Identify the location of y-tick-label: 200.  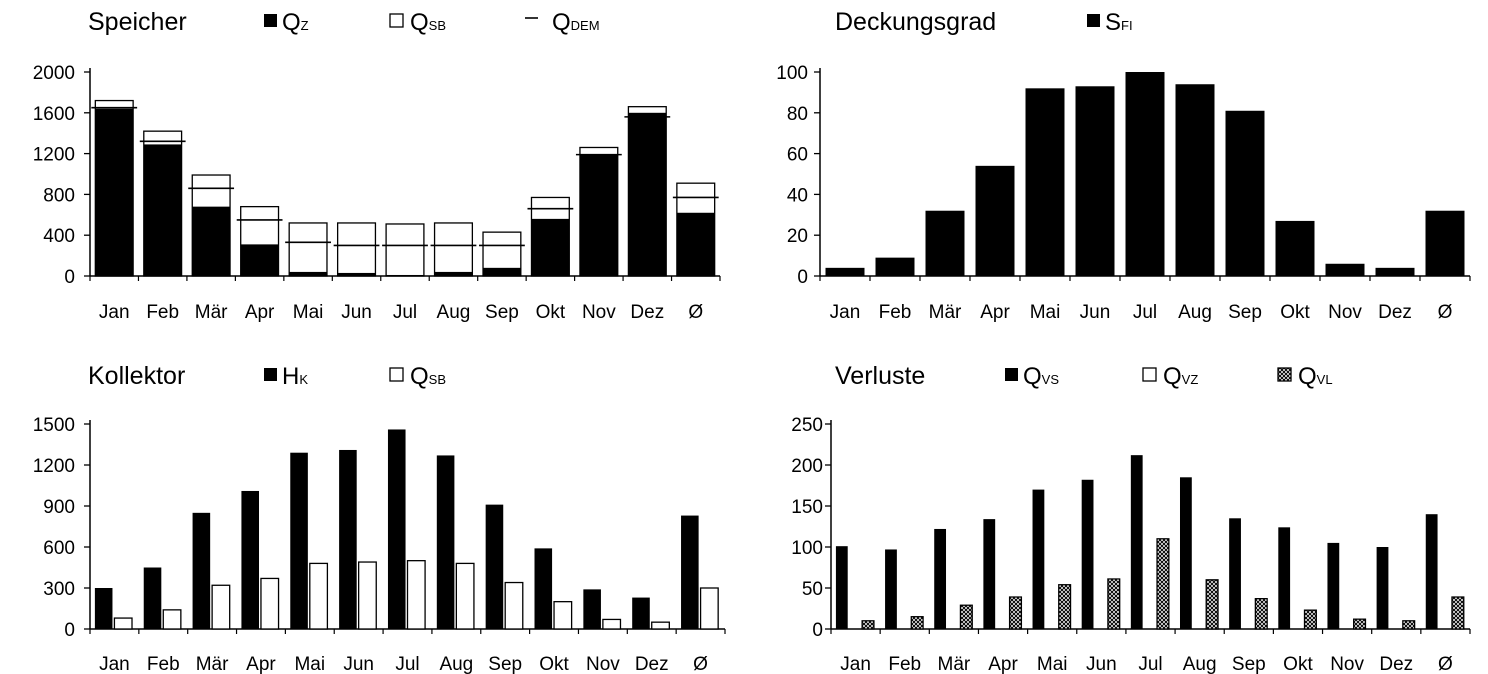
(807, 466).